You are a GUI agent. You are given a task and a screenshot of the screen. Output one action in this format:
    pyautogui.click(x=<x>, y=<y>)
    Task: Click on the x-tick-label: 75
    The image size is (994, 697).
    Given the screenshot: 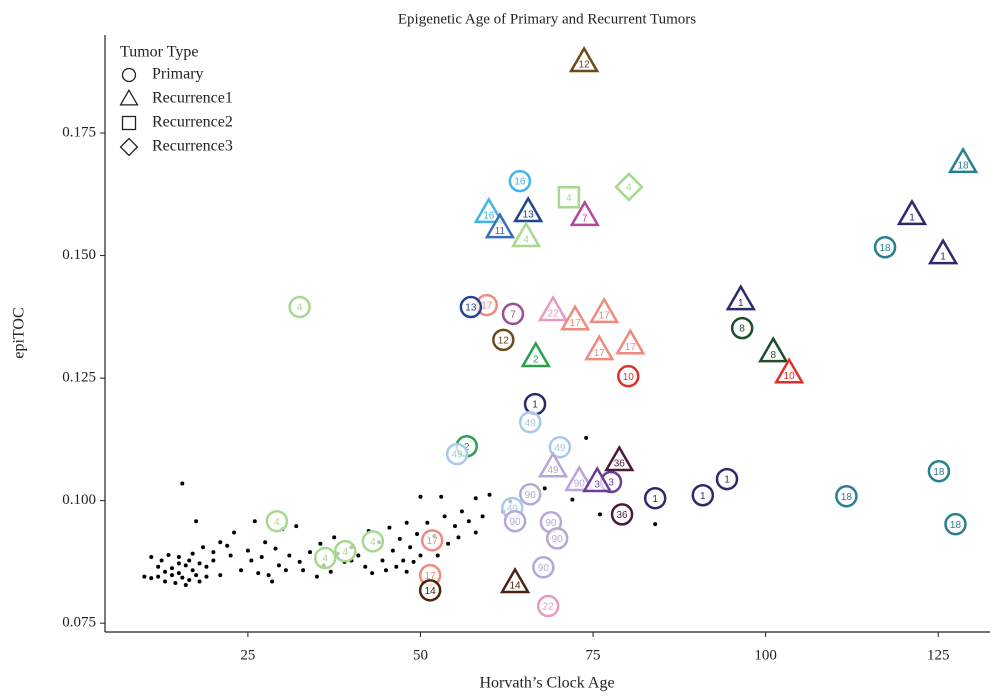 What is the action you would take?
    pyautogui.click(x=593, y=655)
    